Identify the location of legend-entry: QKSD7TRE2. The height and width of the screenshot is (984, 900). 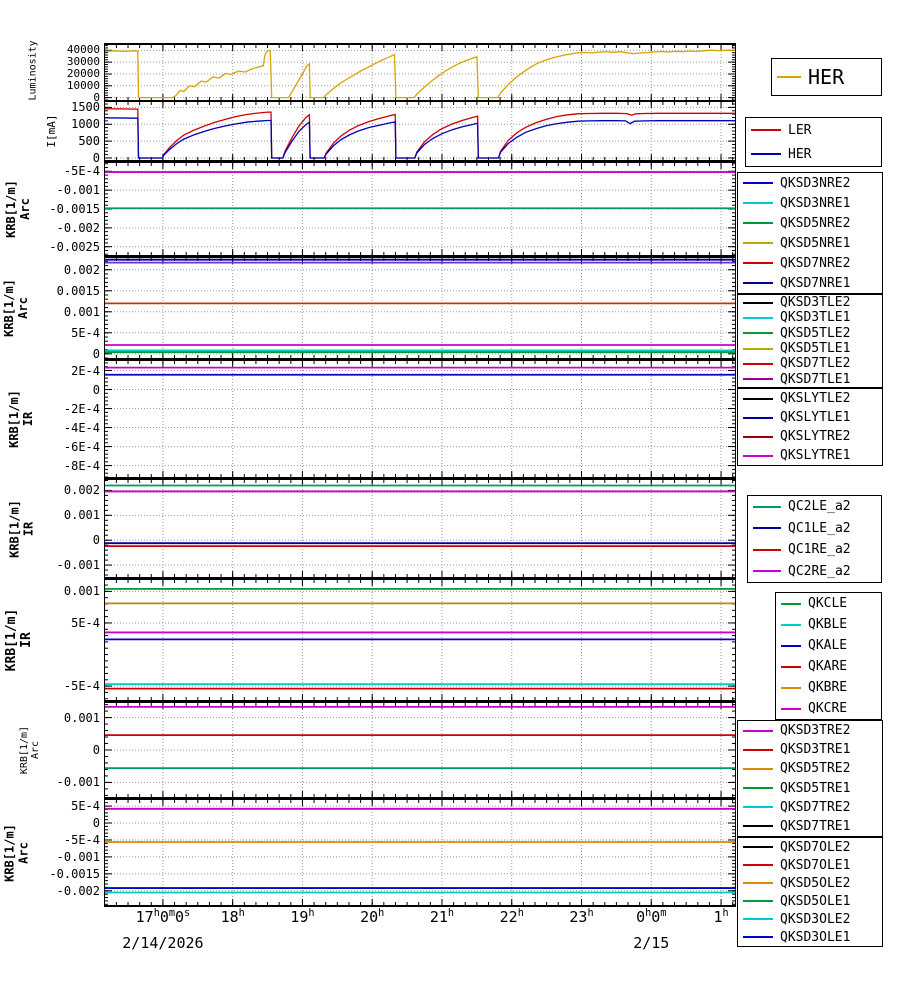
(810, 807).